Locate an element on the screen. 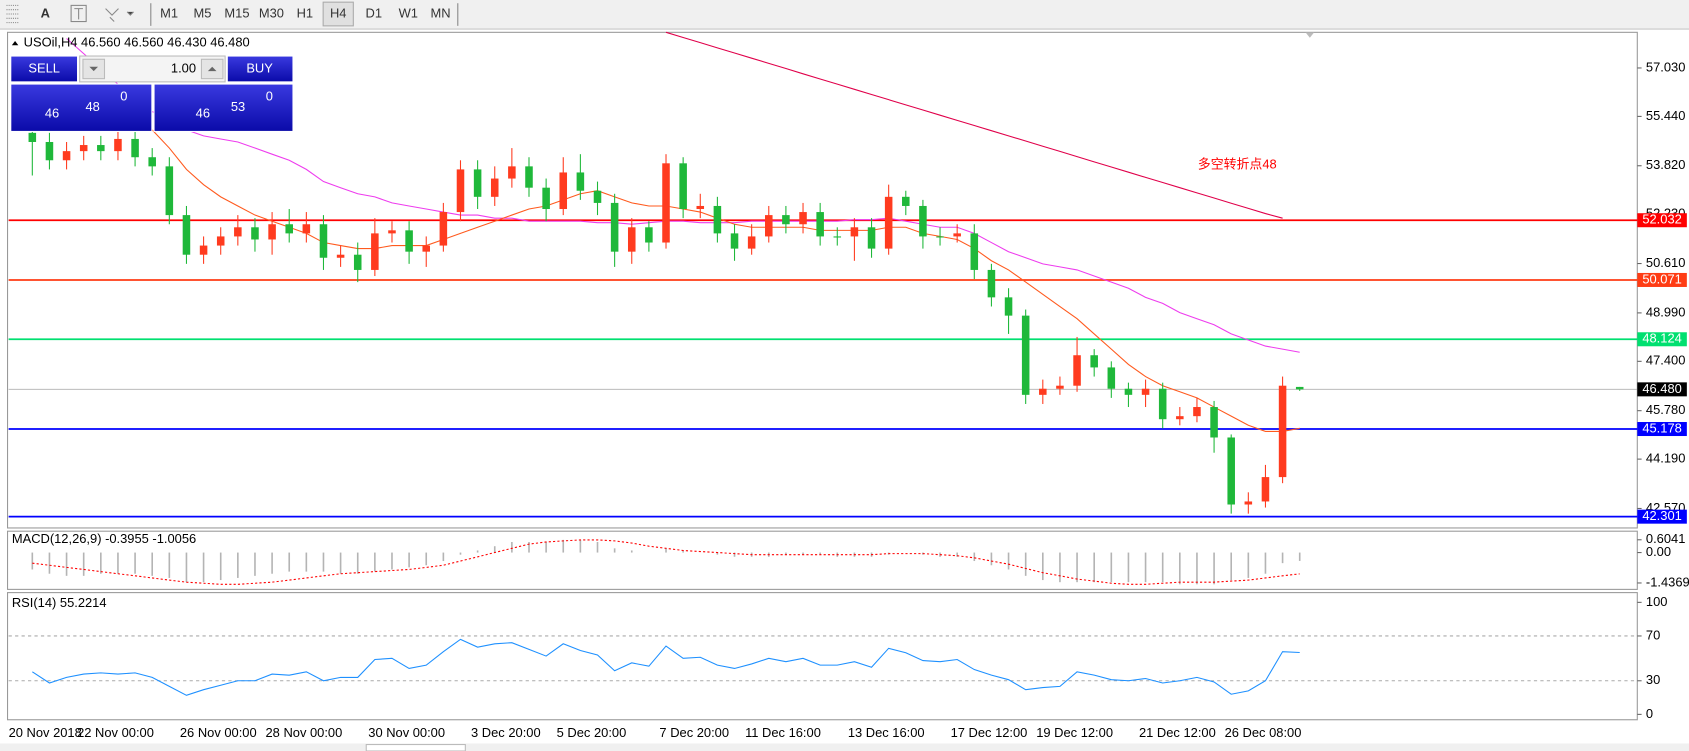  x-tick-label: 3 Dec 20:00 is located at coordinates (506, 732).